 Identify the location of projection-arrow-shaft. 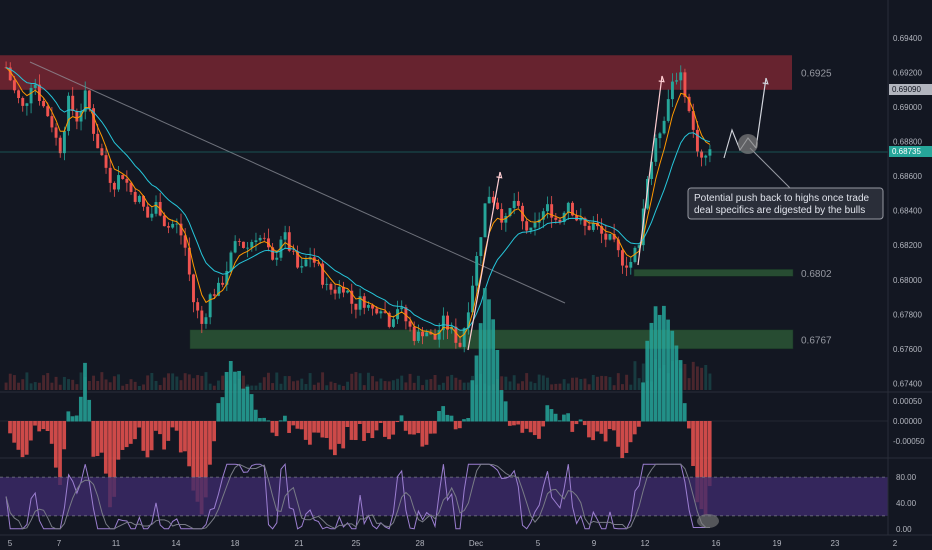
(761, 113).